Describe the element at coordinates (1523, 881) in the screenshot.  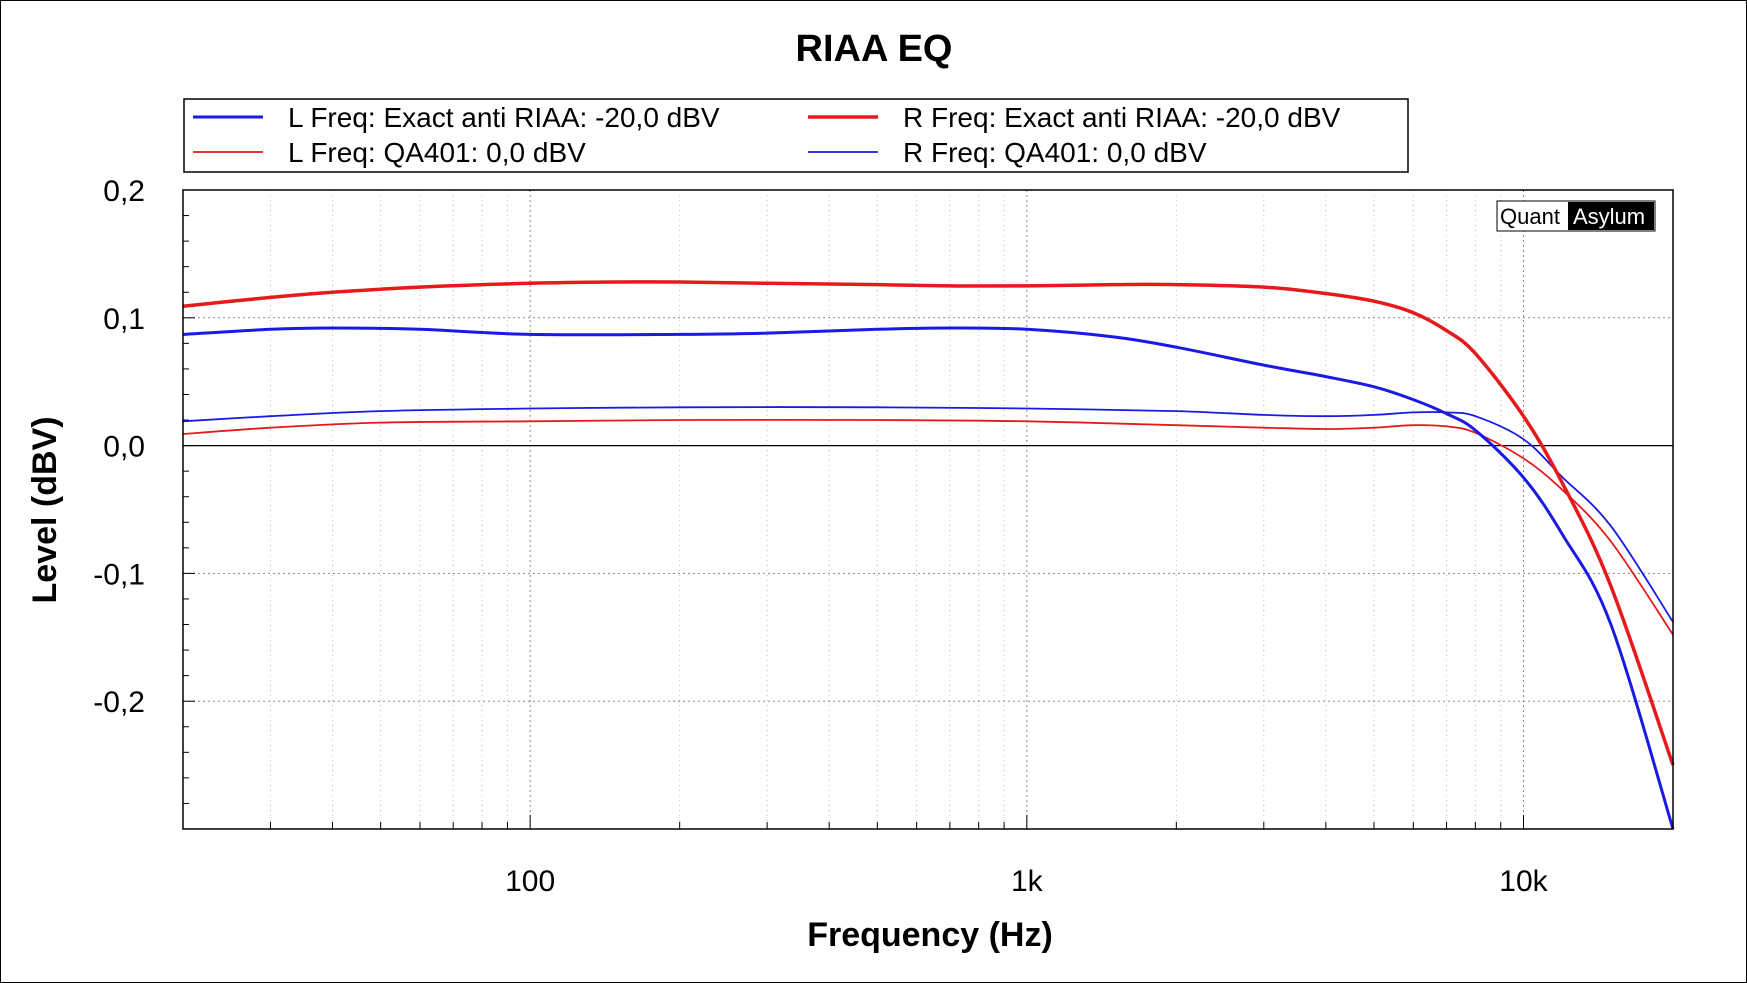
I see `x-tick-label: 10k` at that location.